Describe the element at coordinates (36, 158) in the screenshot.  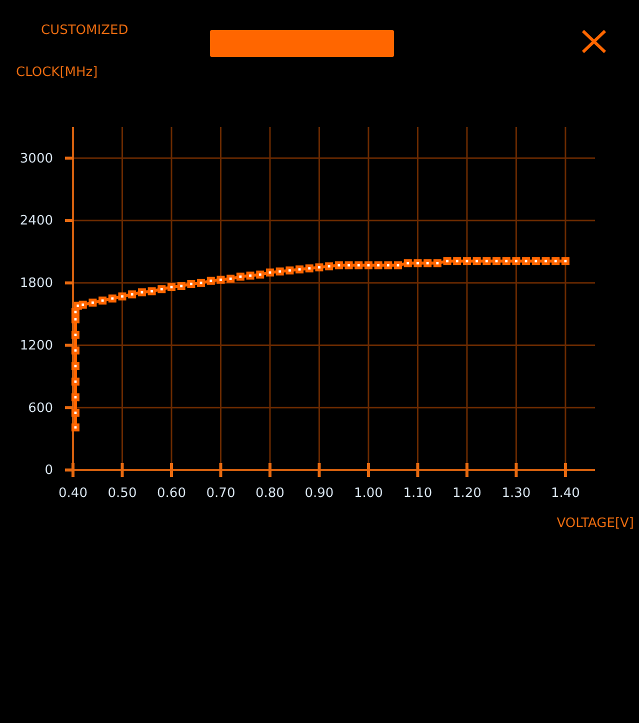
I see `y-tick-label: 3000` at that location.